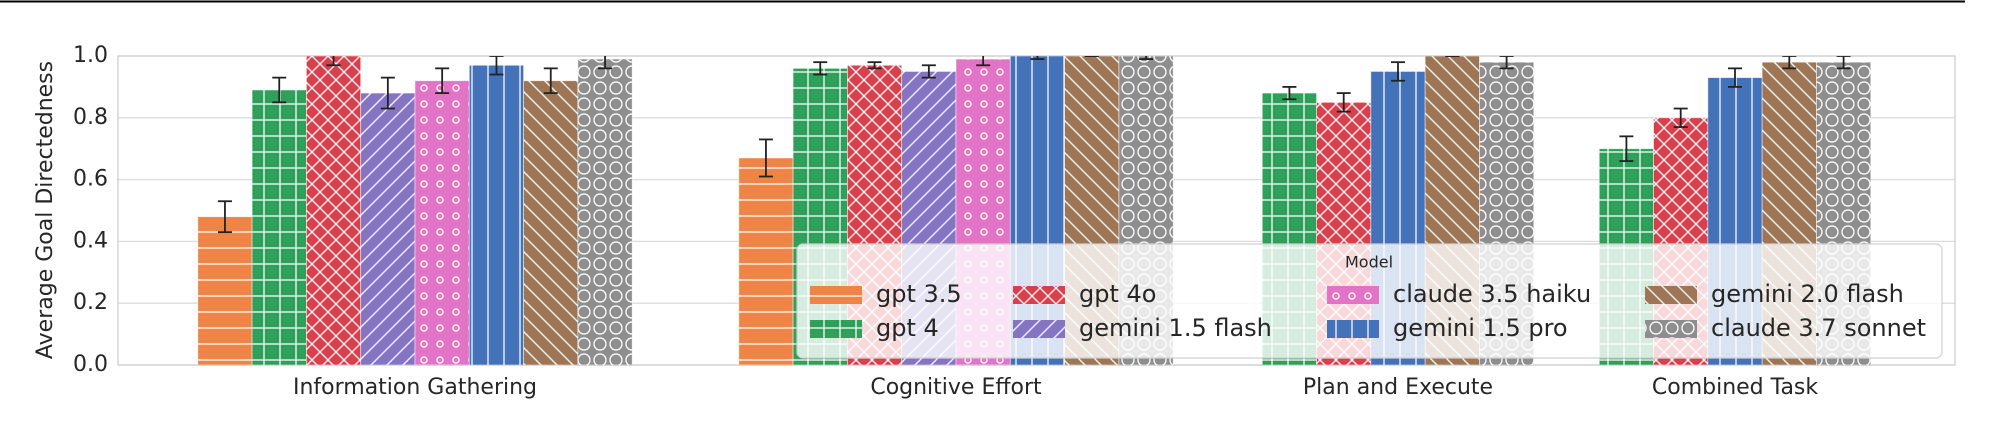 This screenshot has width=2000, height=445. What do you see at coordinates (1175, 328) in the screenshot?
I see `legend-label: gemini 1.5 flash` at bounding box center [1175, 328].